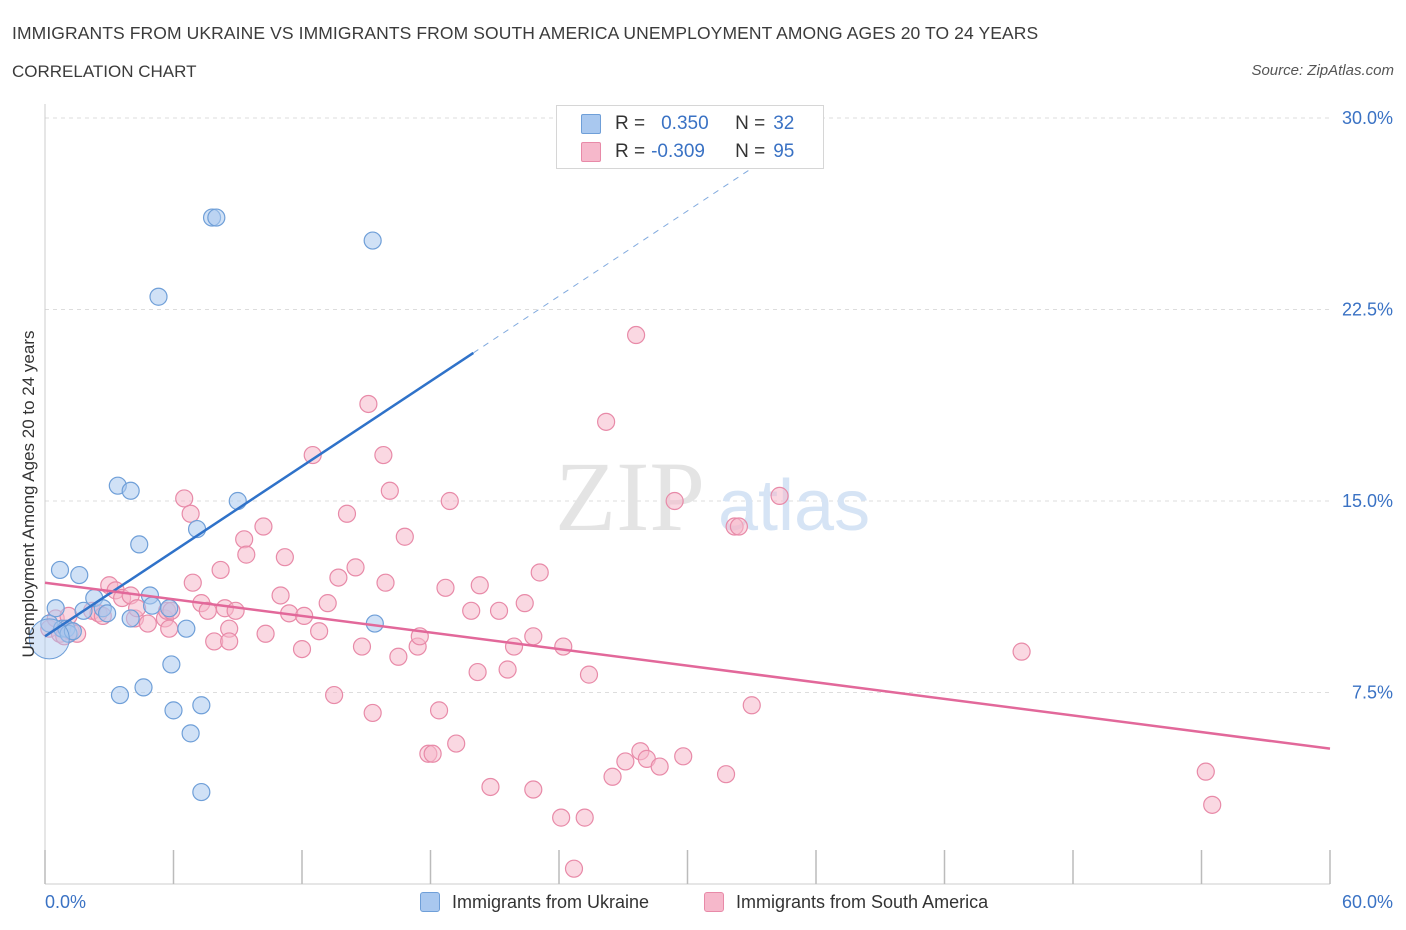 The image size is (1406, 930). Describe the element at coordinates (28, 494) in the screenshot. I see `y-axis-label: Unemployment Among Ages 20 to 24 years` at that location.